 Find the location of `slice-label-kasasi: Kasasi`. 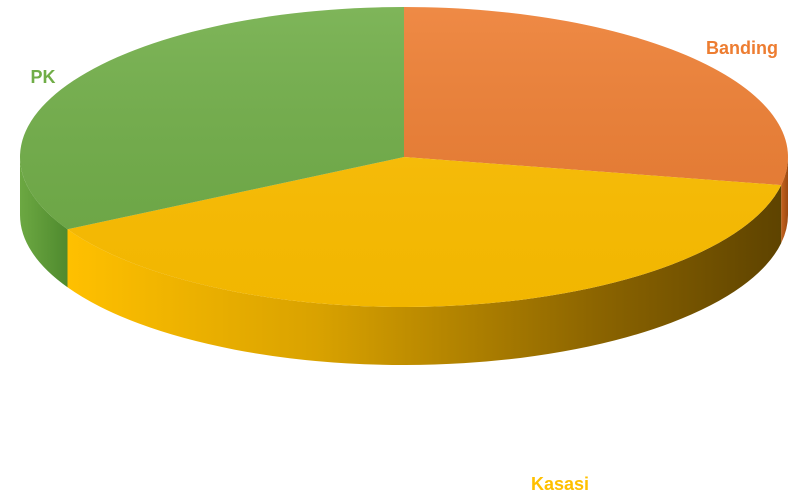

slice-label-kasasi: Kasasi is located at coordinates (560, 484).